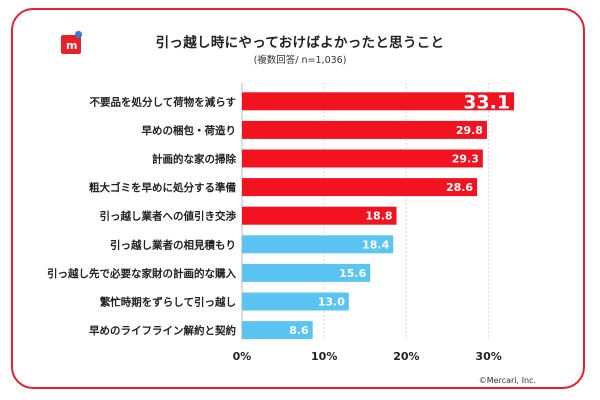 The image size is (600, 400). What do you see at coordinates (162, 187) in the screenshot?
I see `category-label: 粗大ゴミを早めに処分する準備` at bounding box center [162, 187].